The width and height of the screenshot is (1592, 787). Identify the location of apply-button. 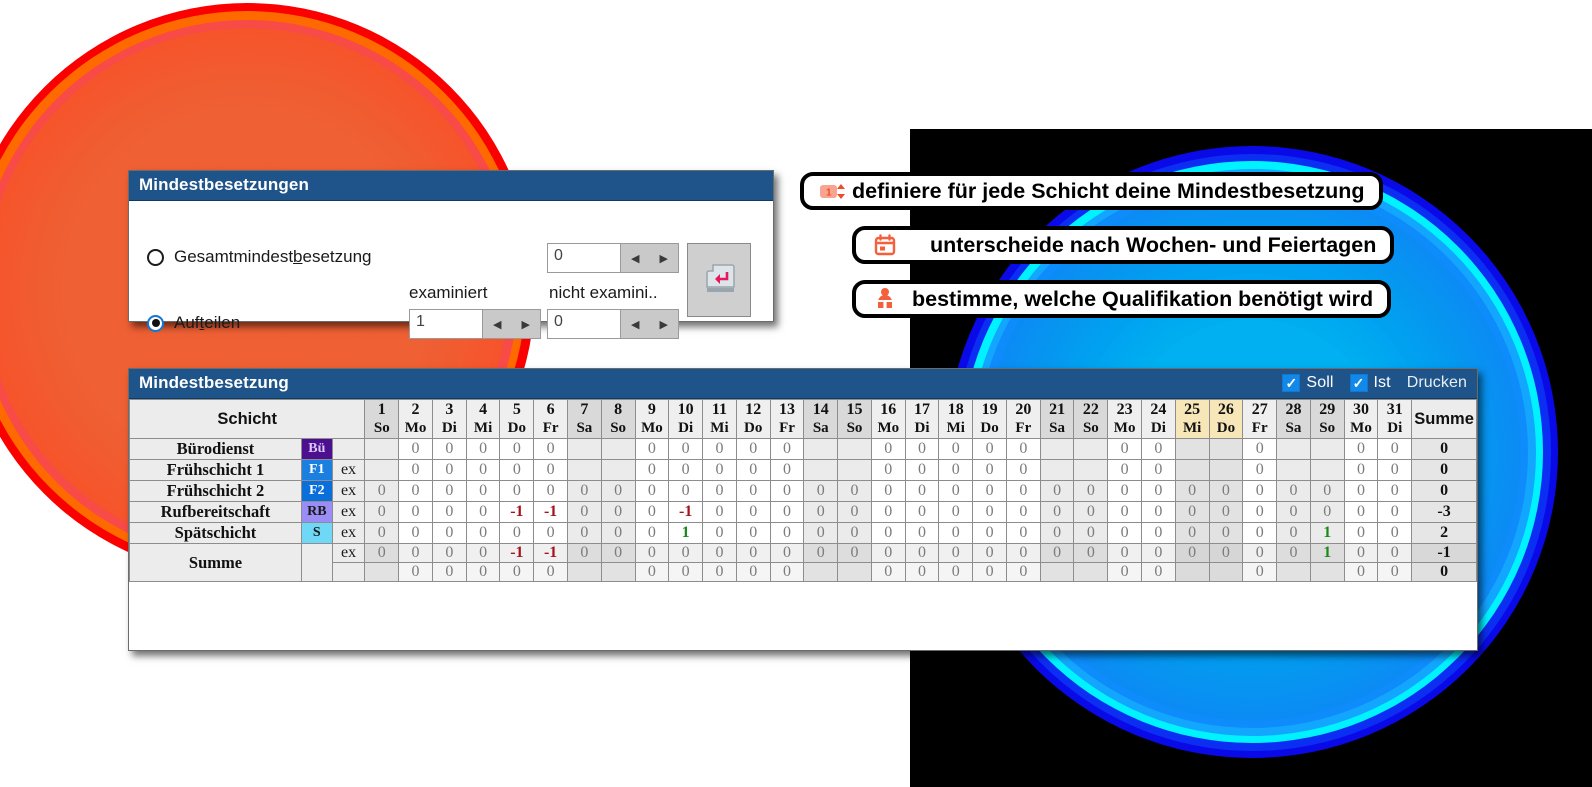
(719, 280).